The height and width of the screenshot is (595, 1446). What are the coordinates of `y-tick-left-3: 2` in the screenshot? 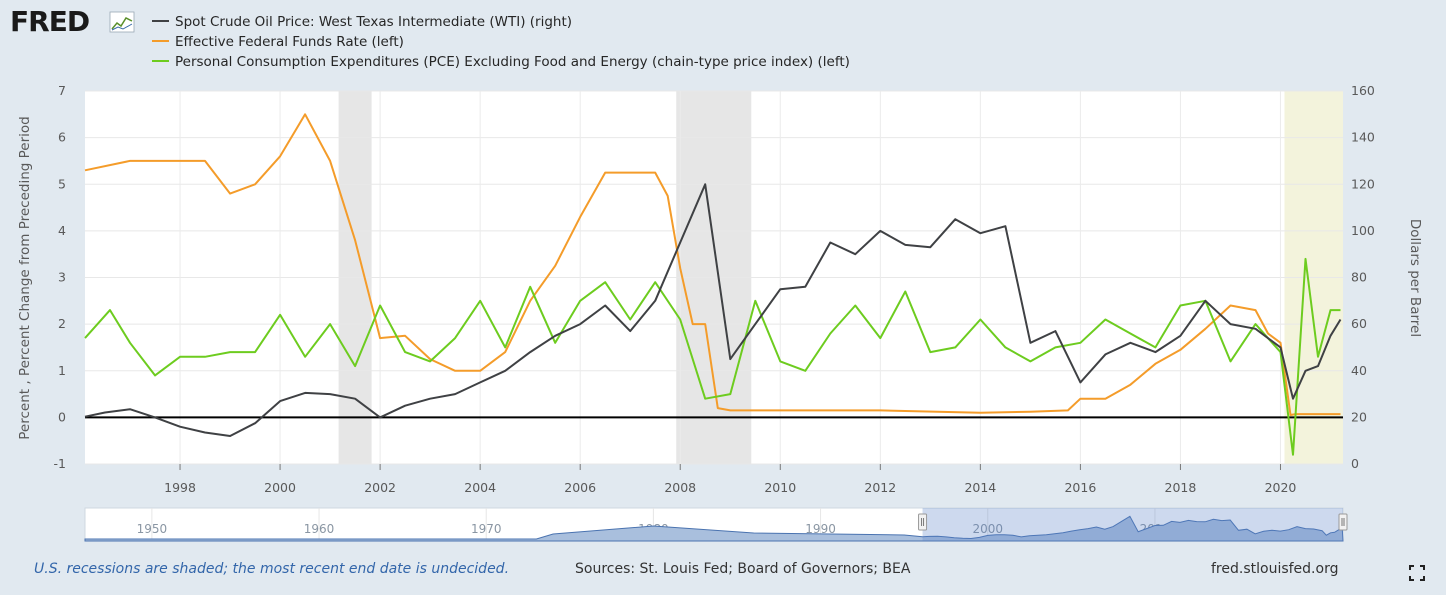 It's located at (62, 323).